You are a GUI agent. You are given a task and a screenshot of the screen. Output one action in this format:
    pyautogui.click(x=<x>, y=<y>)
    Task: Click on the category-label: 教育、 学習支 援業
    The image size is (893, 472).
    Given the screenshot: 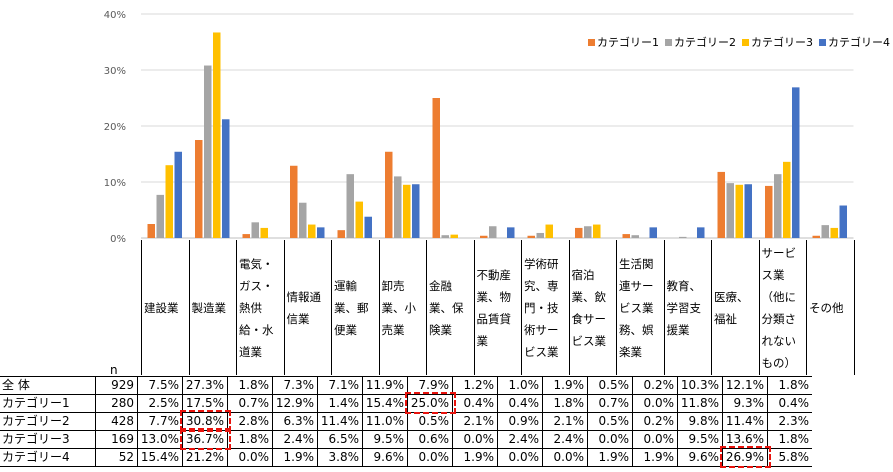 What is the action you would take?
    pyautogui.click(x=684, y=307)
    